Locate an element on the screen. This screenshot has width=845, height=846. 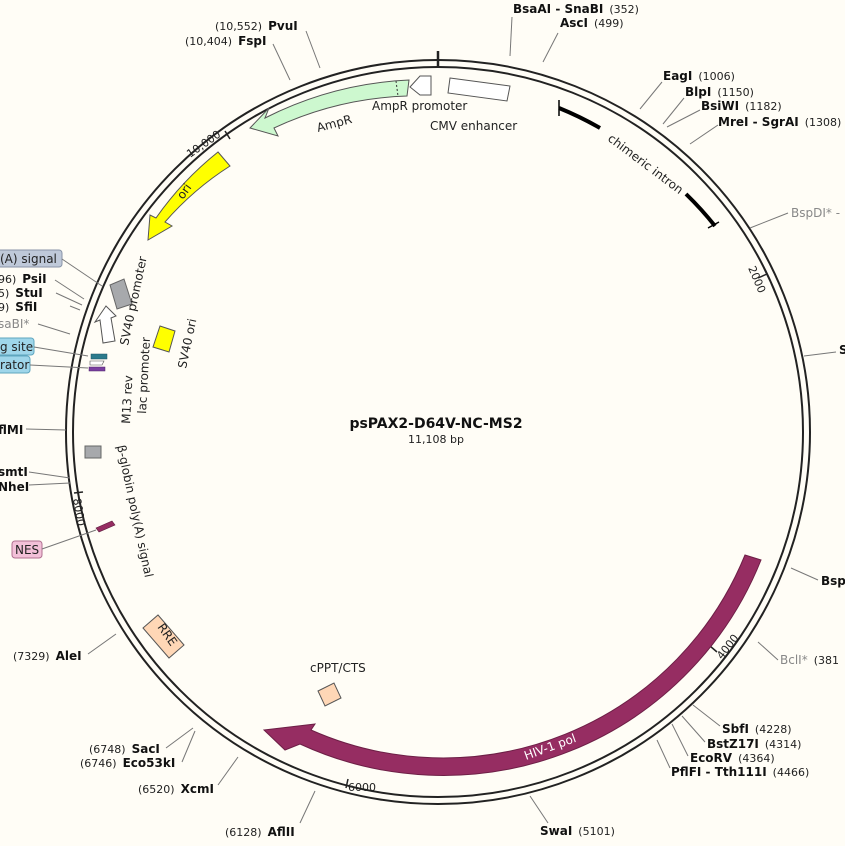
site-name: EagI is located at coordinates (677, 76).